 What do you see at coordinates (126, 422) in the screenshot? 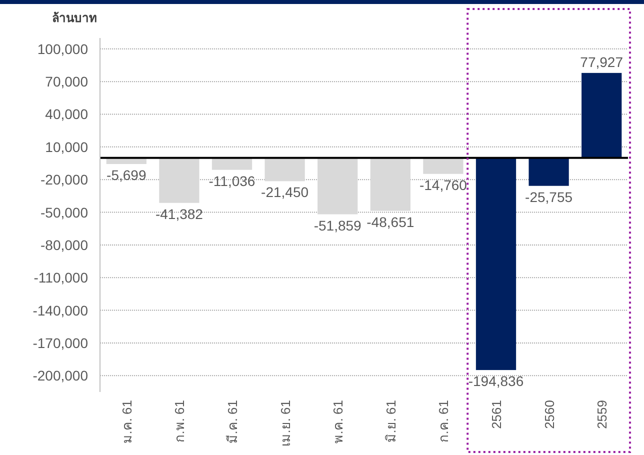
I see `x-tick-label: ม.ค. 61` at bounding box center [126, 422].